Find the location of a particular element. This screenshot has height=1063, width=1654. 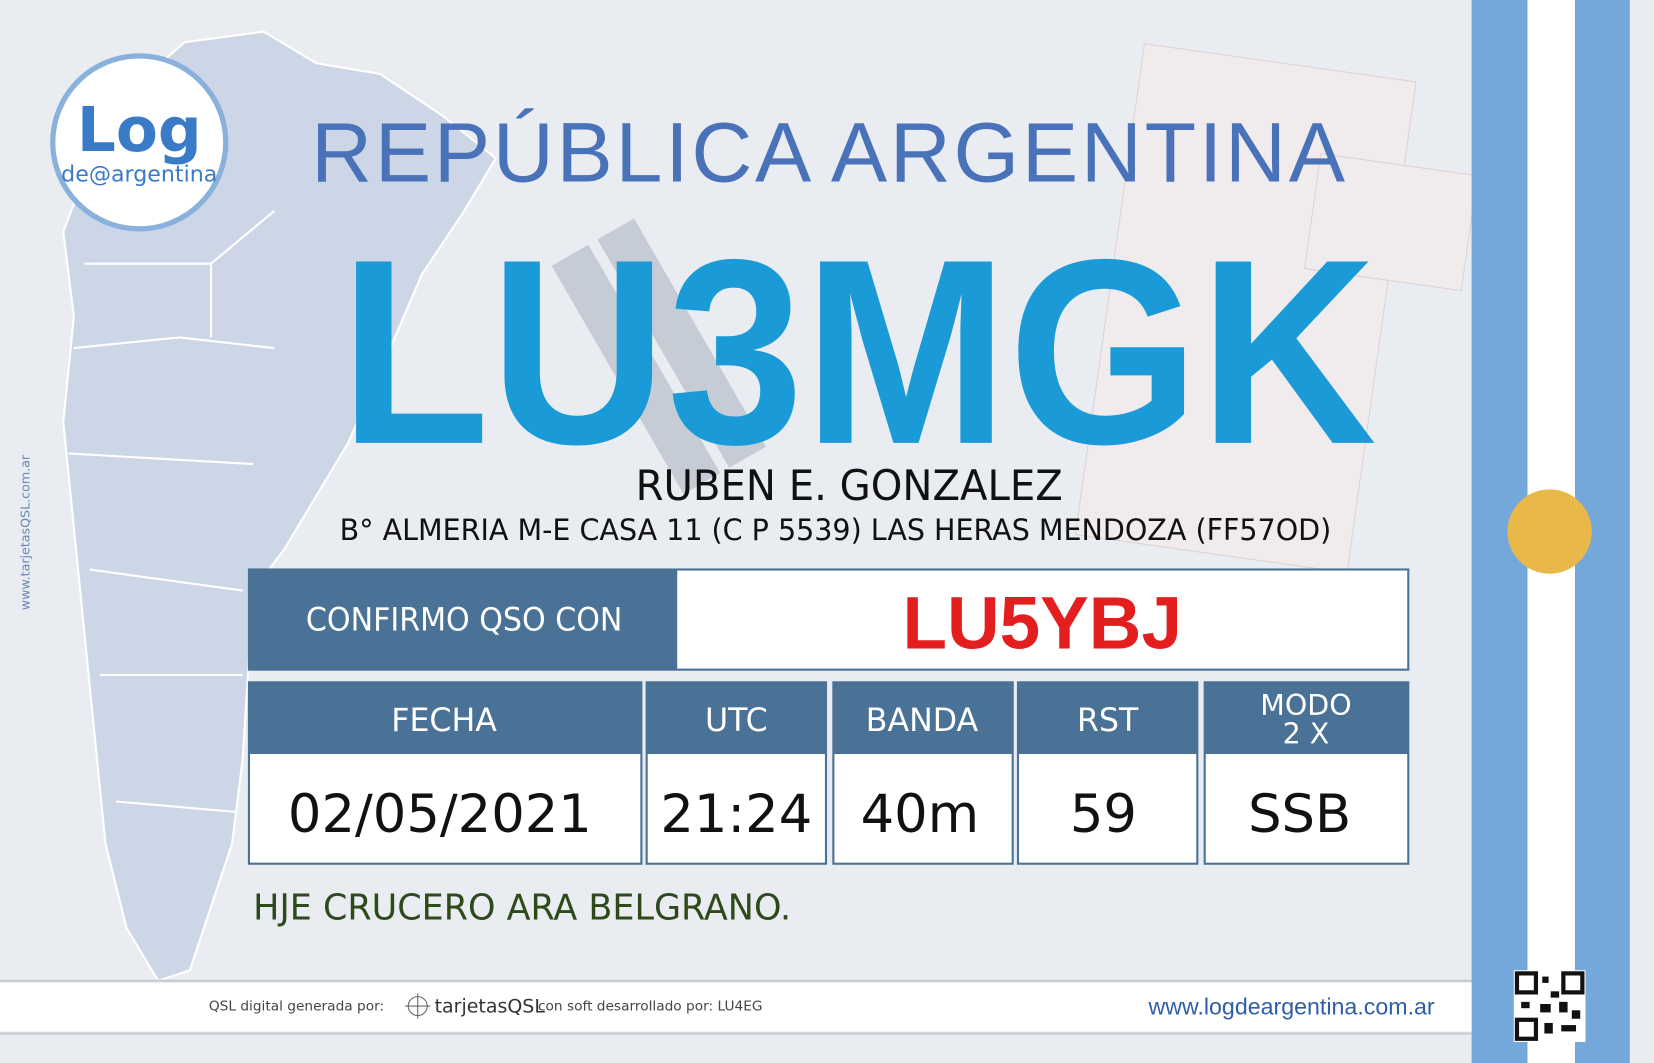

logo-title: Log is located at coordinates (139, 130).